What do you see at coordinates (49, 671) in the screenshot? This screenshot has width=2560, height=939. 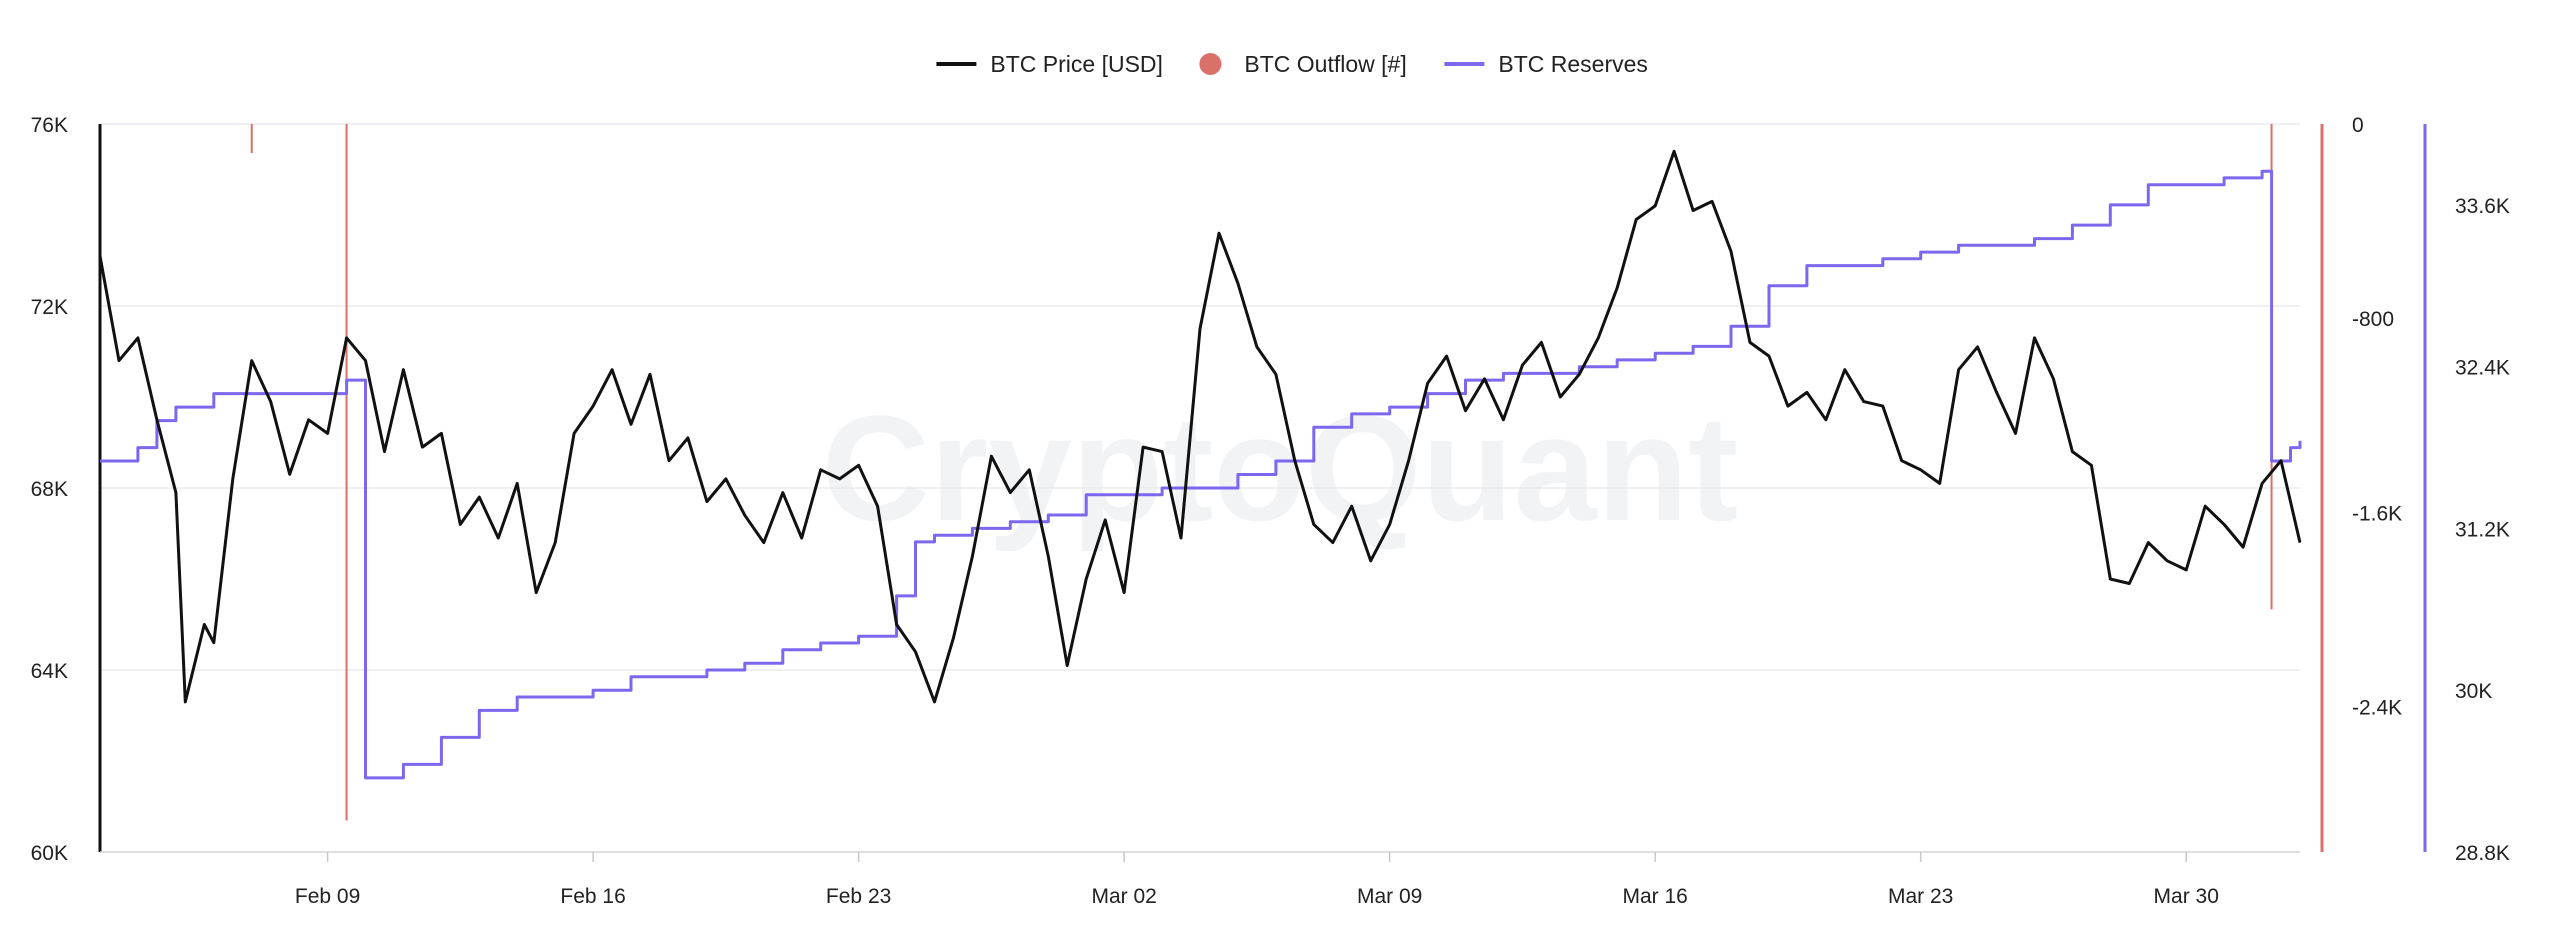 I see `price-tick-label: 64K` at bounding box center [49, 671].